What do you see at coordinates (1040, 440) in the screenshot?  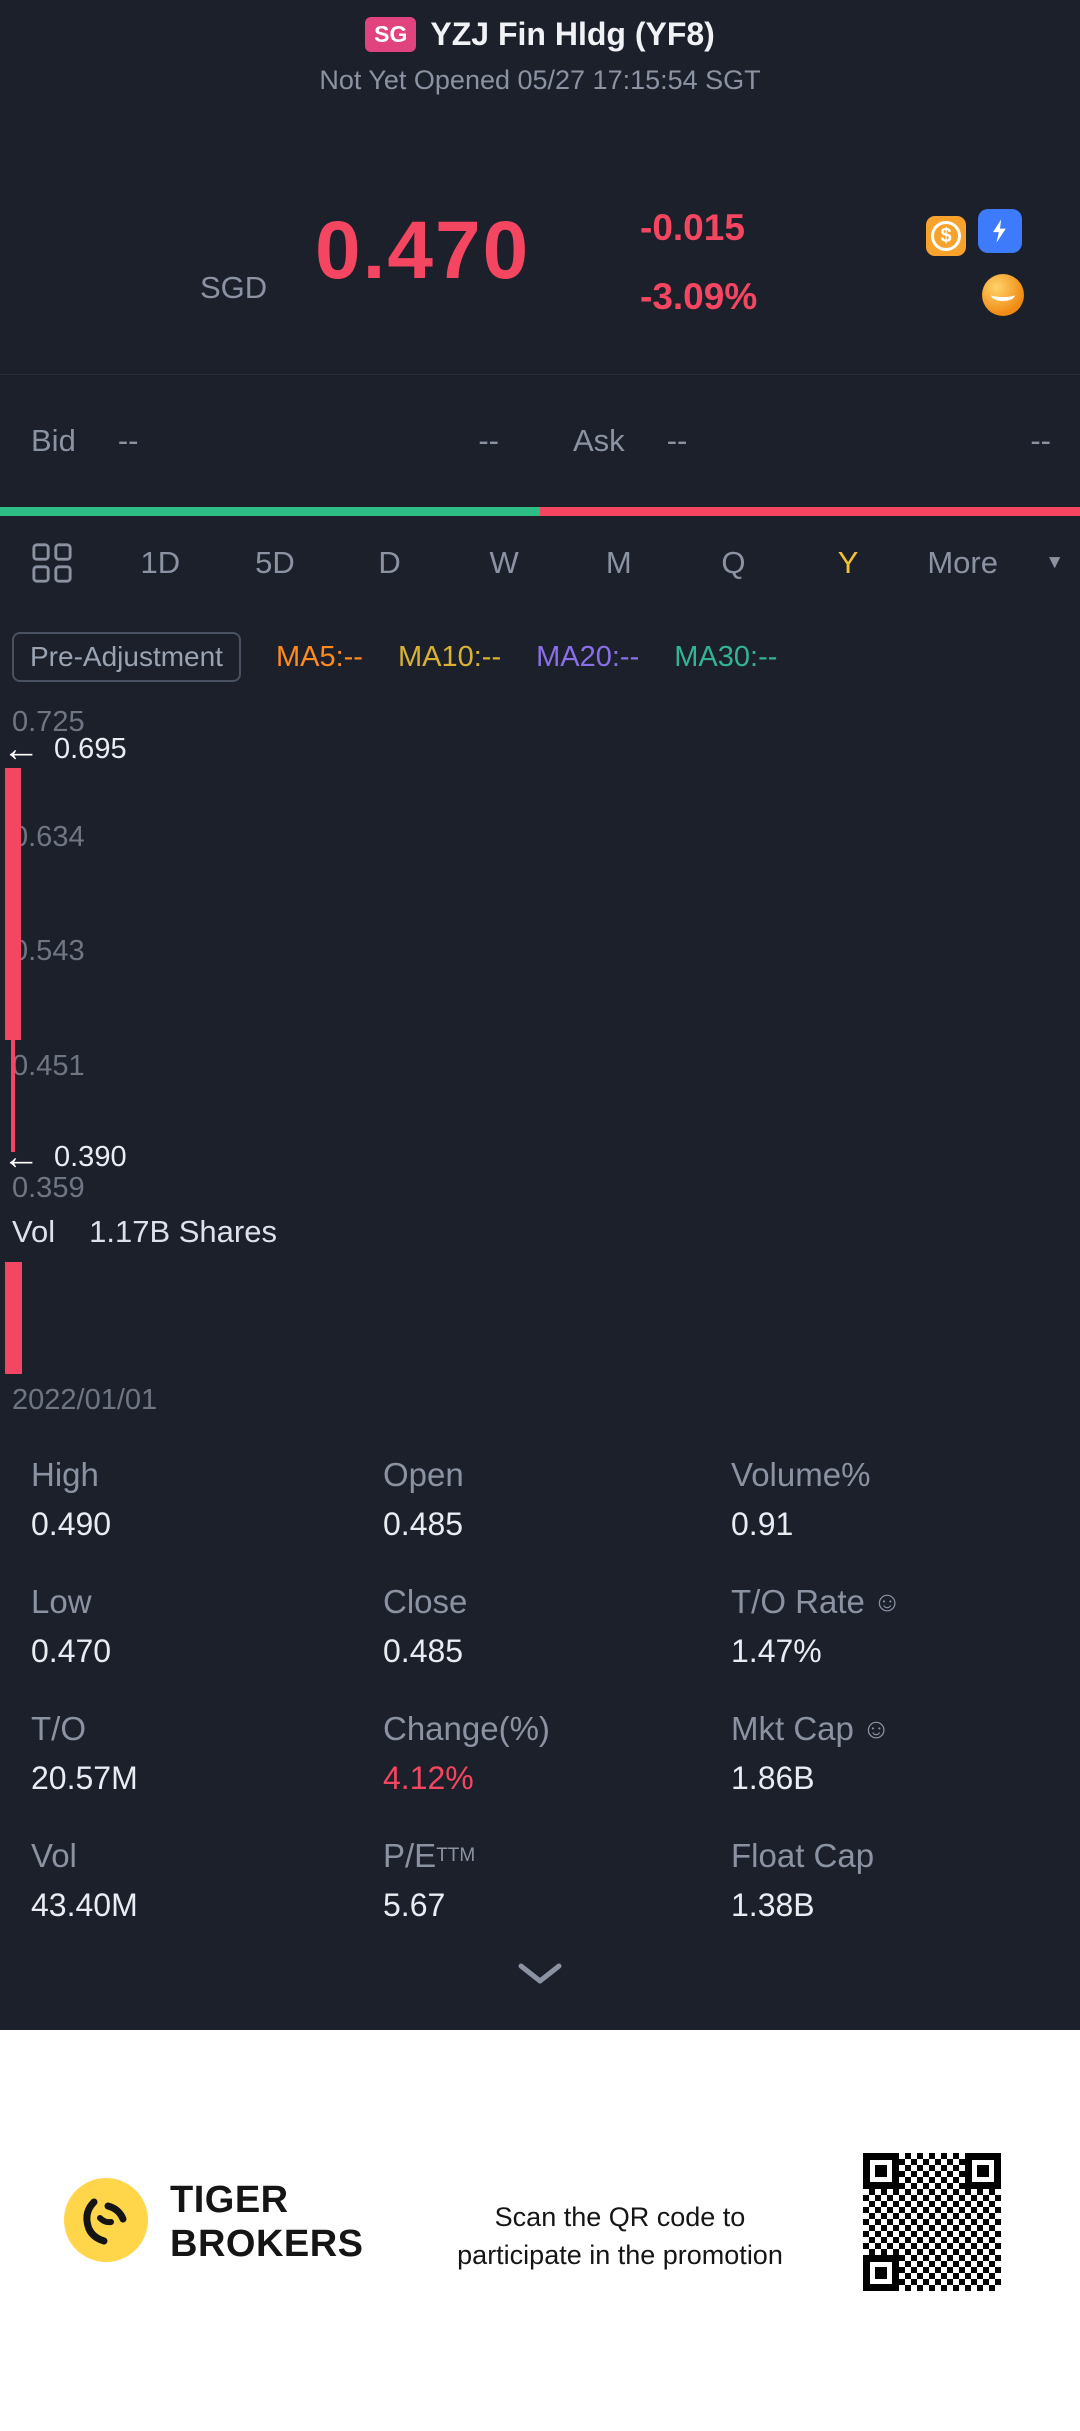 I see `ask-size: --` at bounding box center [1040, 440].